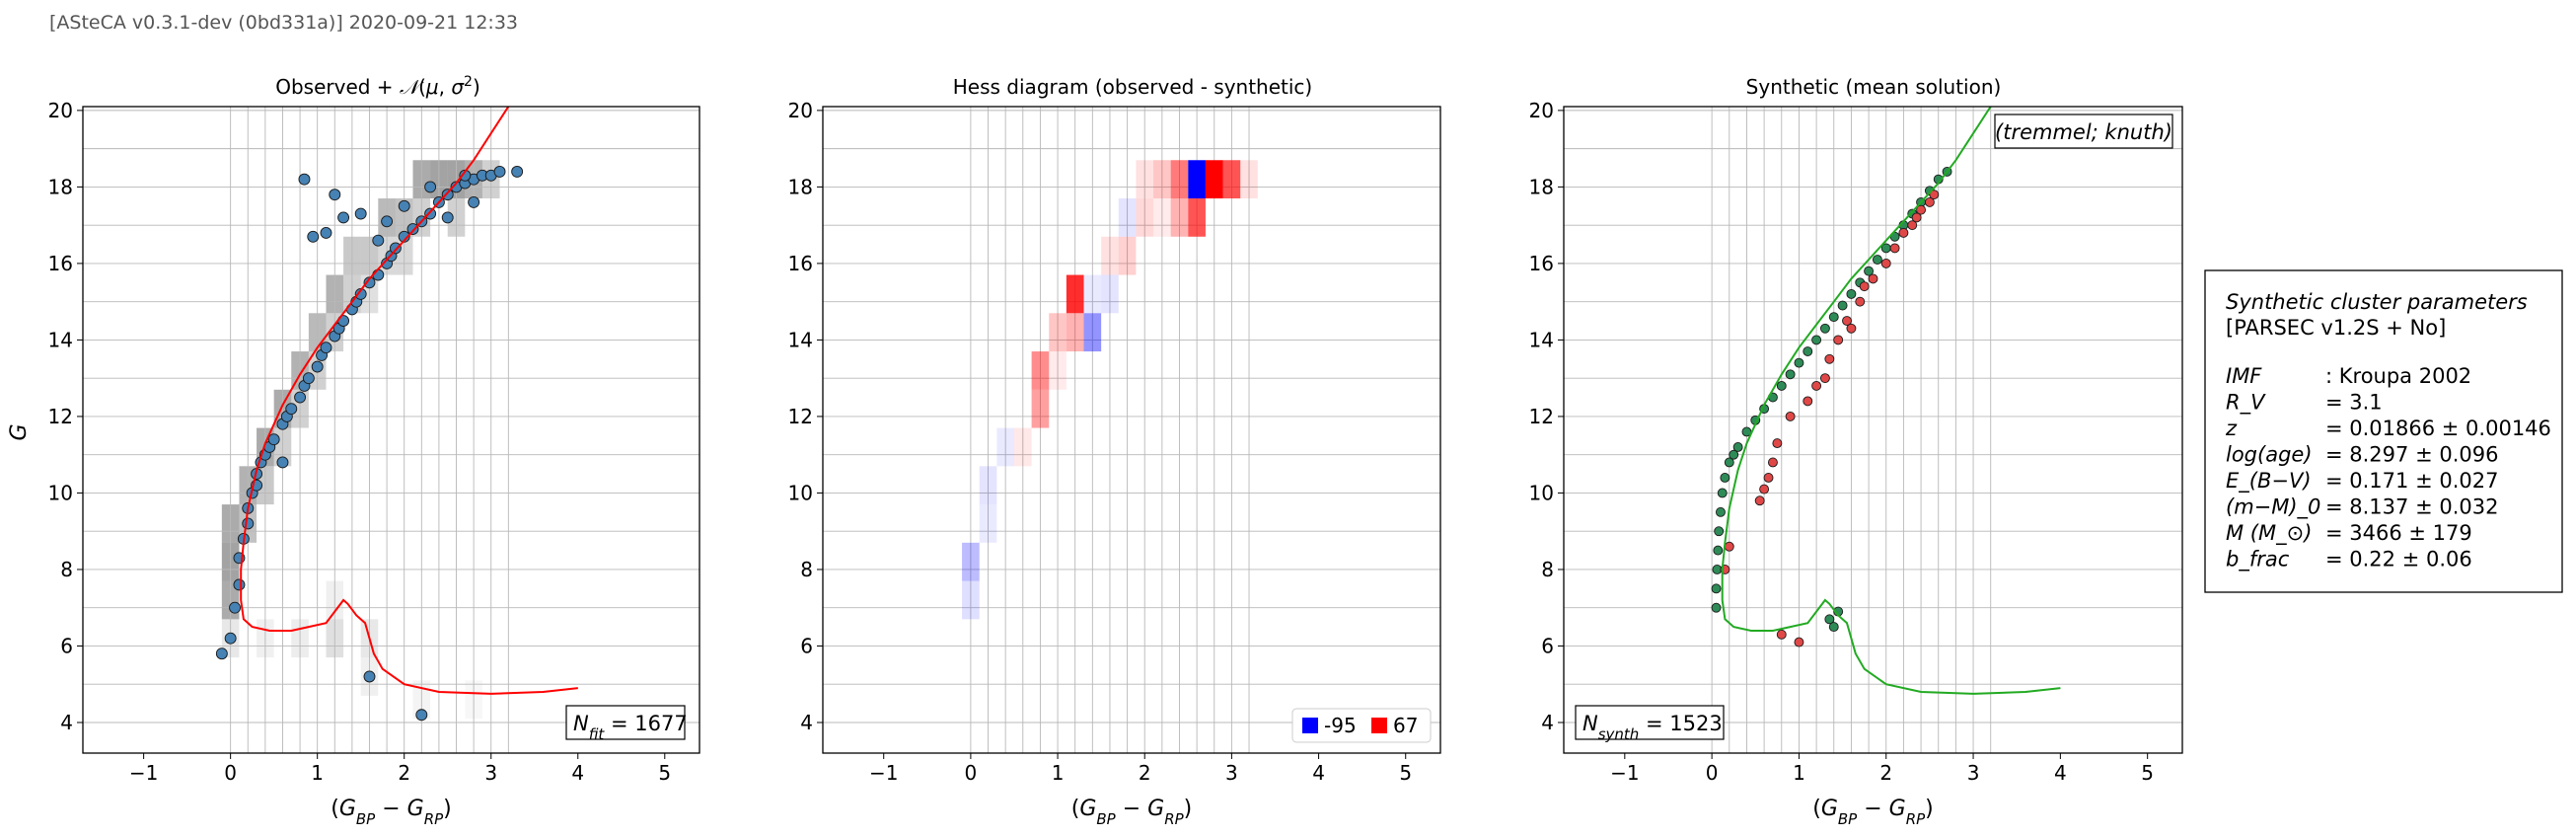  What do you see at coordinates (2411, 455) in the screenshot?
I see `param-value: = 8.297 ± 0.096` at bounding box center [2411, 455].